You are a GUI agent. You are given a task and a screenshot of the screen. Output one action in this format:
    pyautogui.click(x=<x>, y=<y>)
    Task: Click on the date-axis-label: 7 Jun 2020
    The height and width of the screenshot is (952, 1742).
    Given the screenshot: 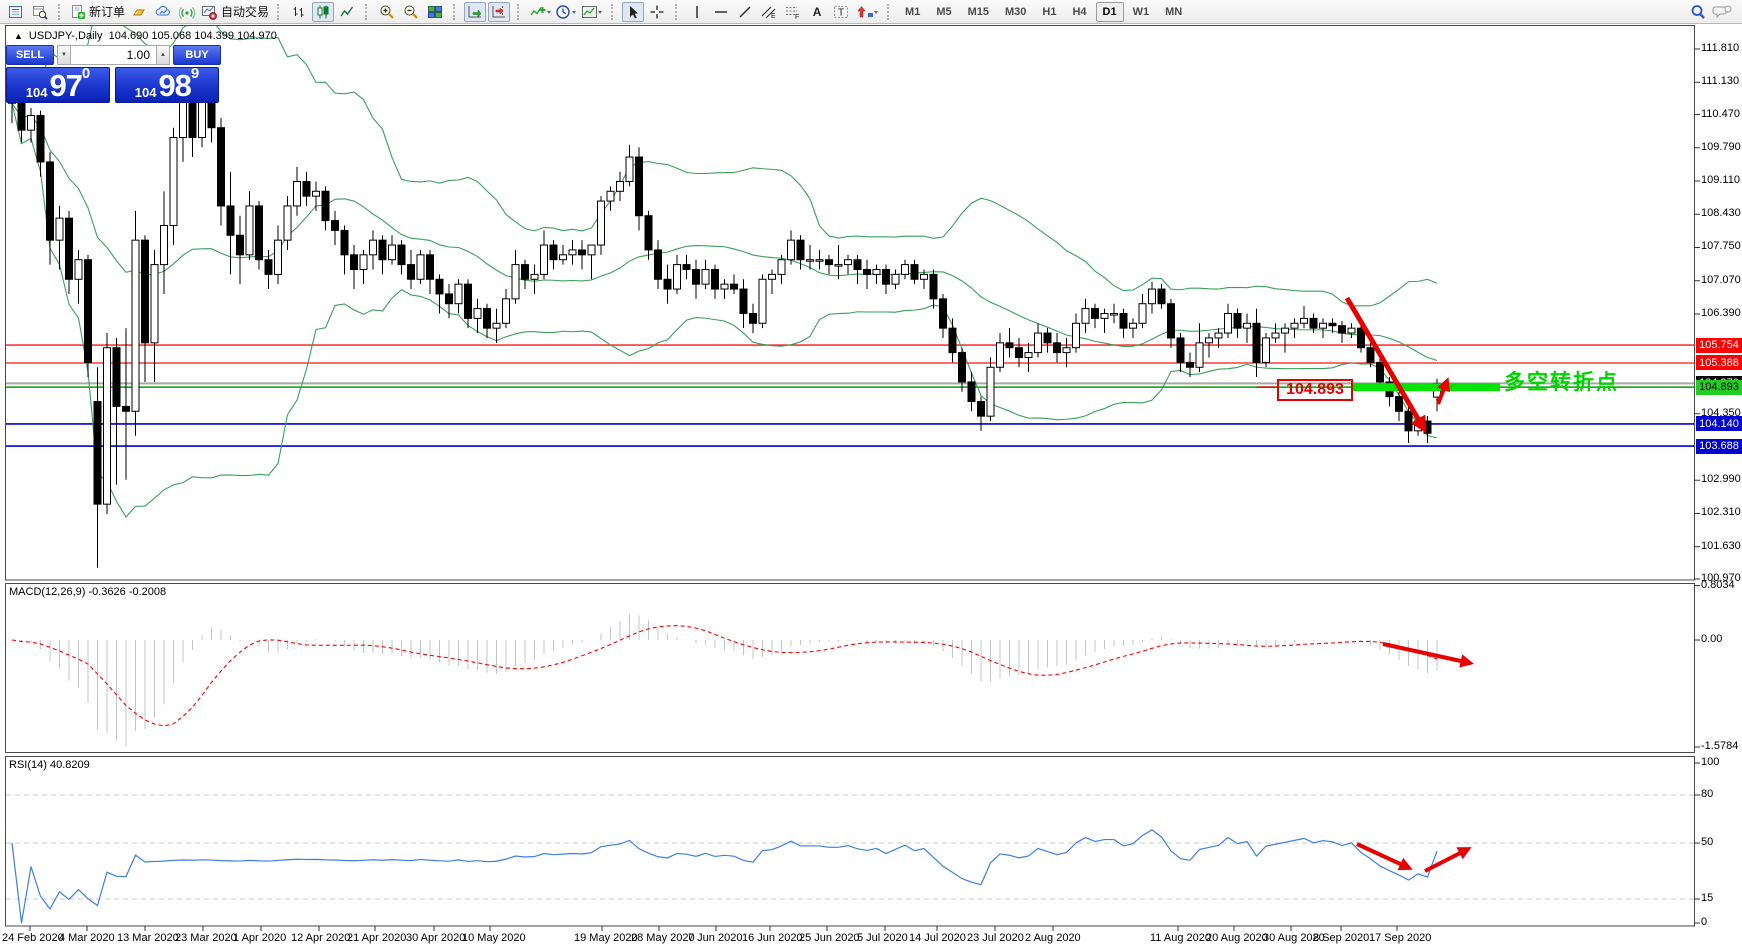 What is the action you would take?
    pyautogui.click(x=715, y=938)
    